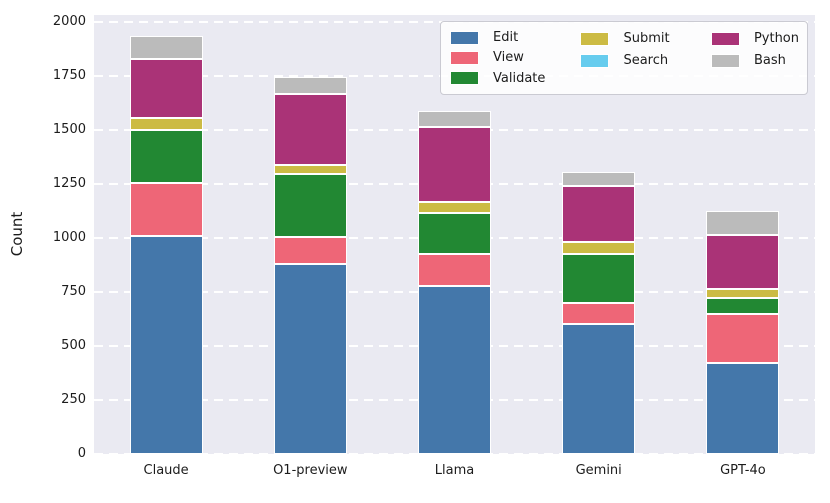 The image size is (830, 503). Describe the element at coordinates (310, 169) in the screenshot. I see `bar-segment-submit-o1-preview` at that location.